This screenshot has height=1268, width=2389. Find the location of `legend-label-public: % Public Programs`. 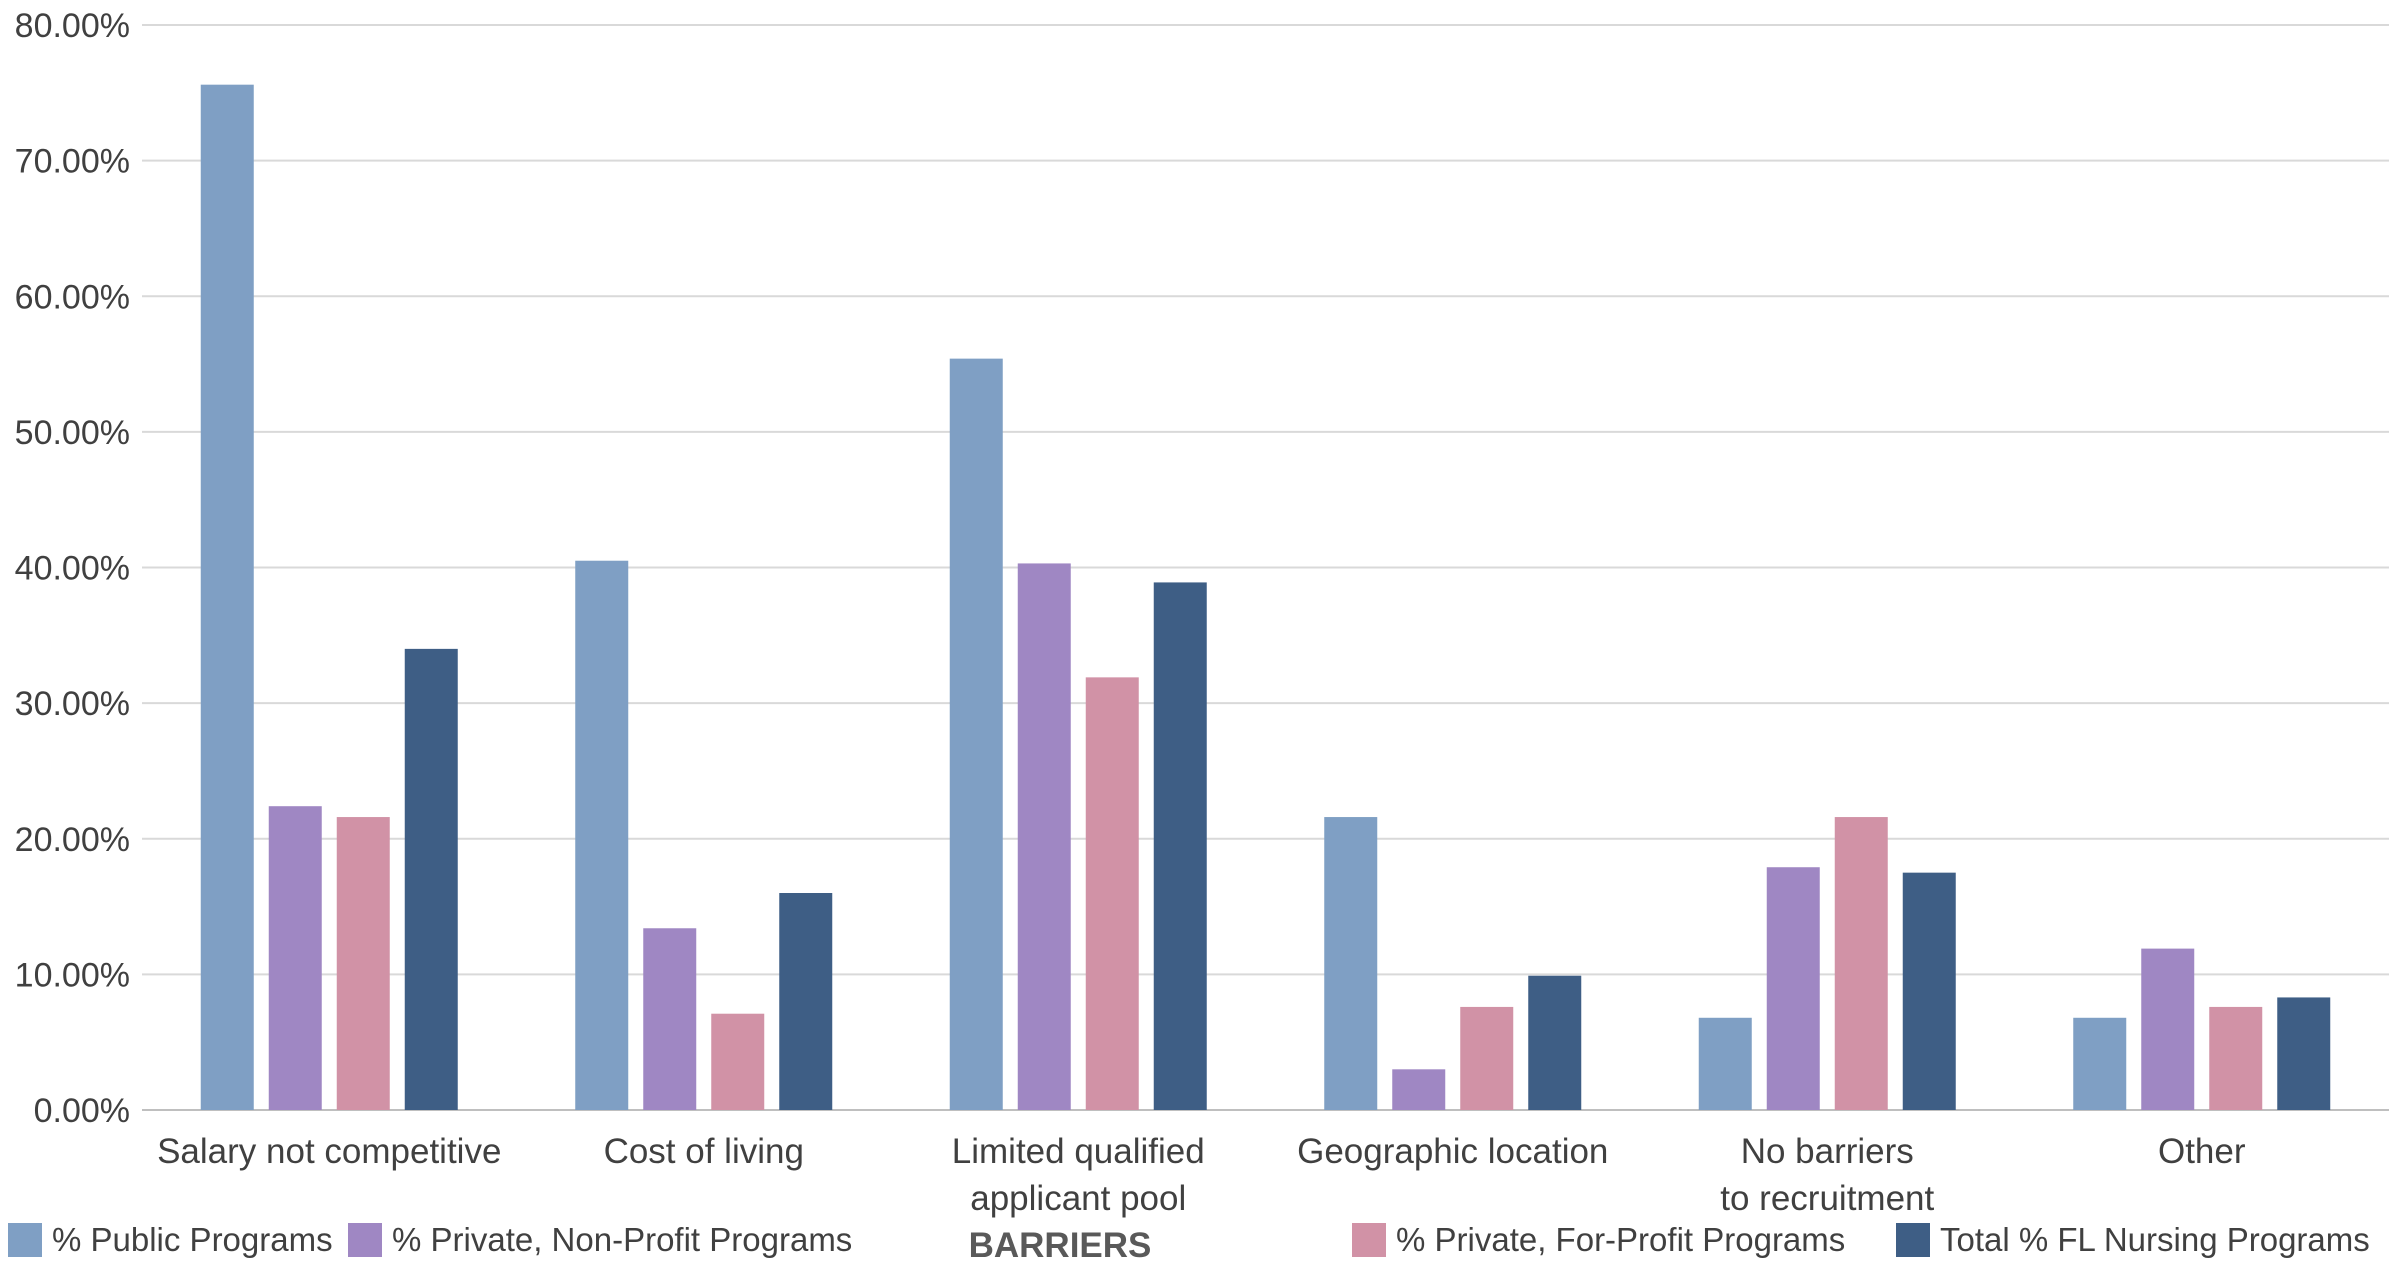

legend-label-public: % Public Programs is located at coordinates (192, 1239).